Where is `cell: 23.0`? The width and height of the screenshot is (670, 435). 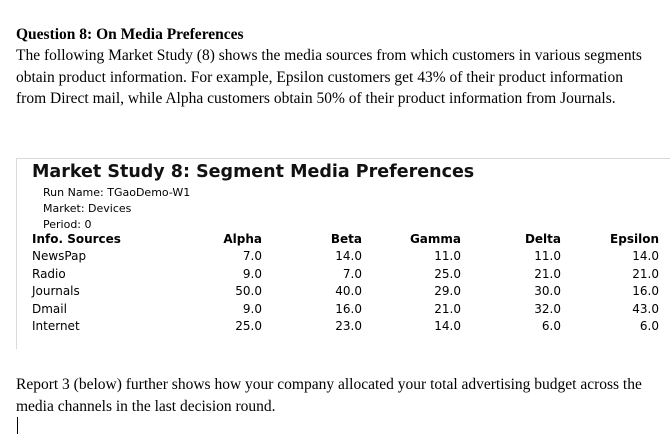
cell: 23.0 is located at coordinates (348, 326).